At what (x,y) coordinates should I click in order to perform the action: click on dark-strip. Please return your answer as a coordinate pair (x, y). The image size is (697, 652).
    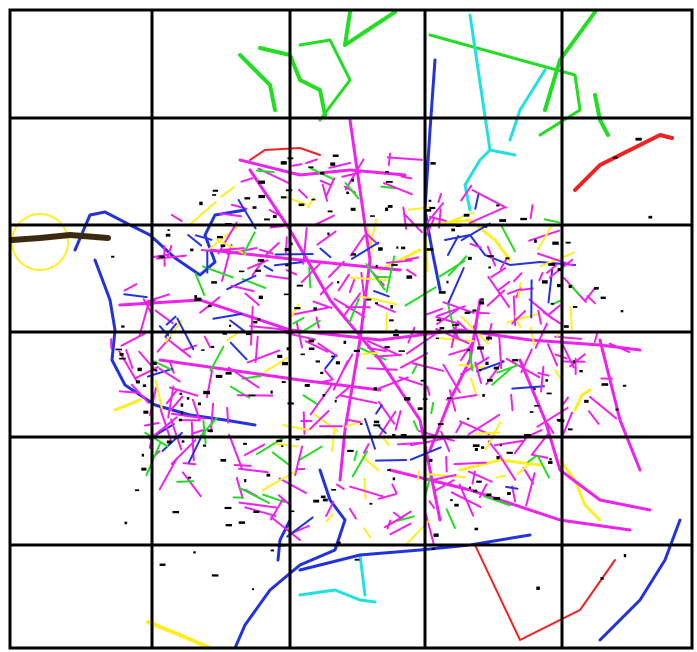
    Looking at the image, I should click on (60, 237).